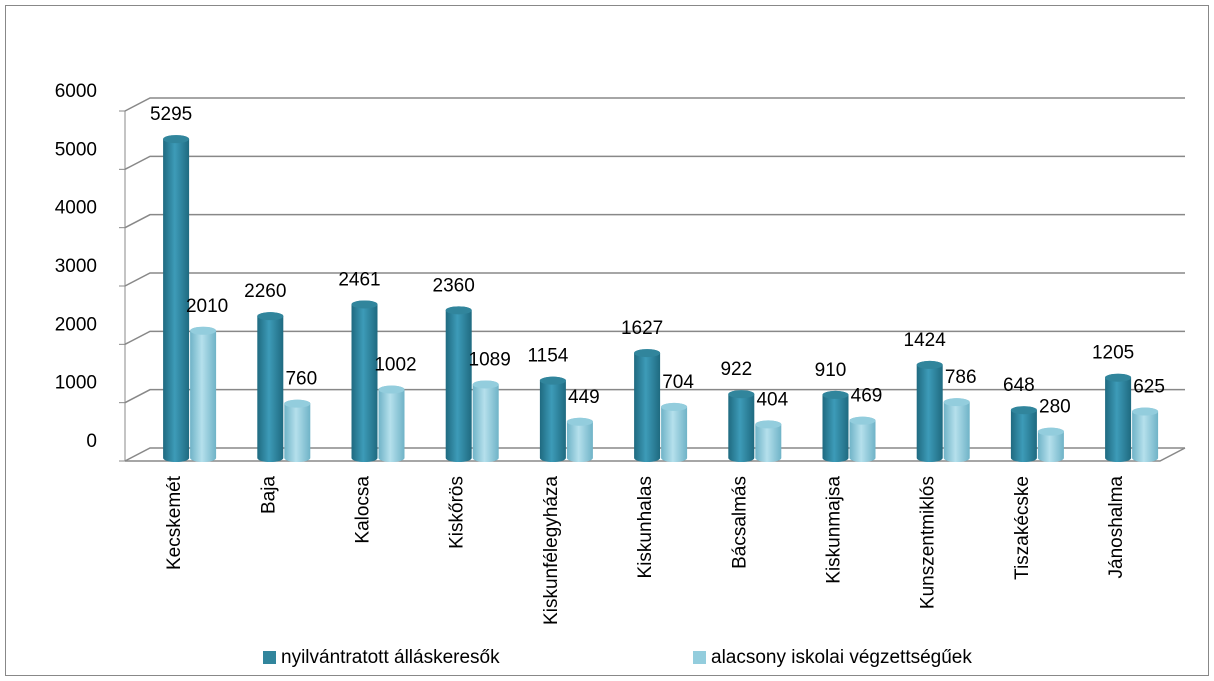 The height and width of the screenshot is (681, 1214). I want to click on y-tick-label: 2000, so click(76, 324).